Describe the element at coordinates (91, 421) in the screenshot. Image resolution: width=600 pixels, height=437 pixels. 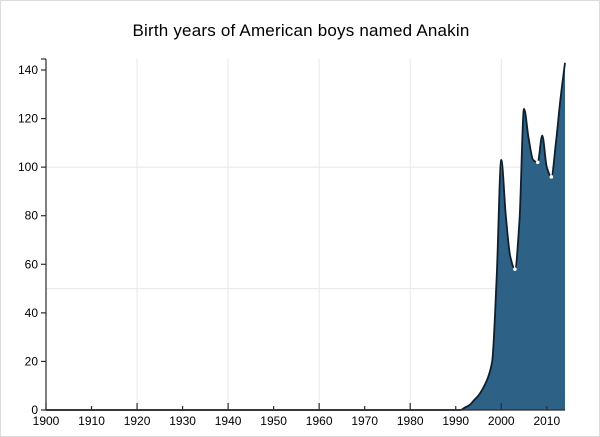
I see `x-tick-label: 1910` at that location.